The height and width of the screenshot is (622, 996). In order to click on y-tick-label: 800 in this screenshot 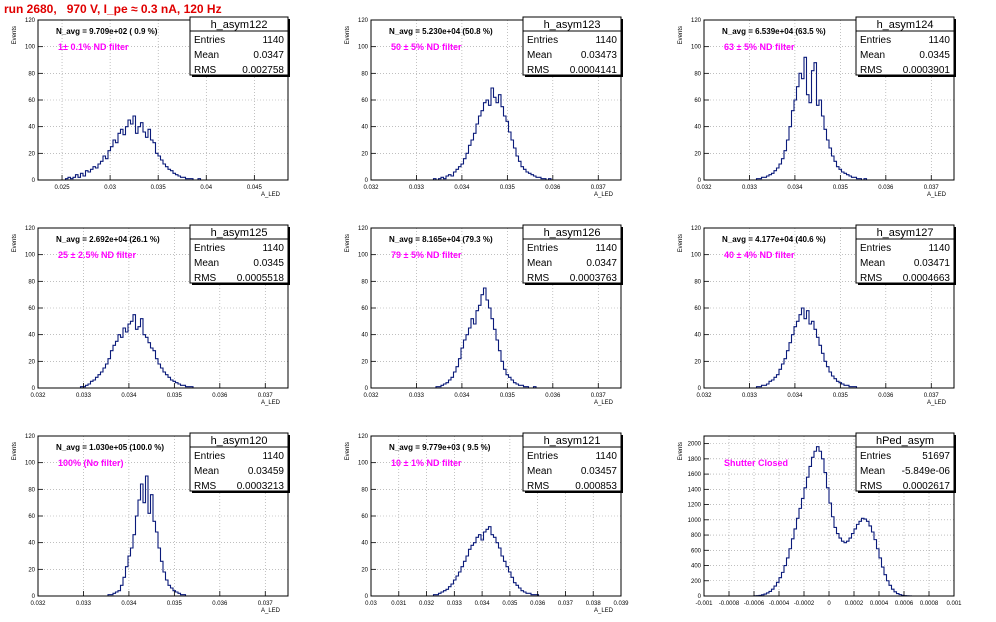, I will do `click(696, 536)`.